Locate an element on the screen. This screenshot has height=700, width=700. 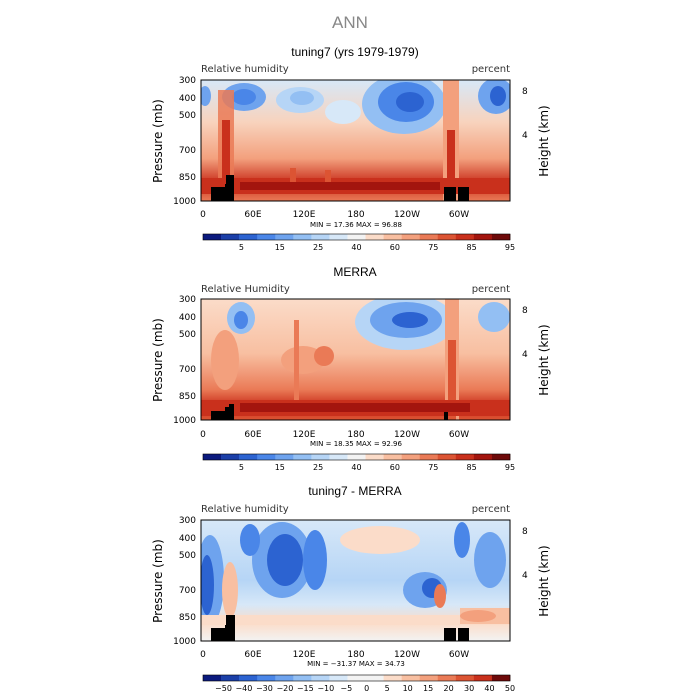
colorbar-label: 20 is located at coordinates (449, 688).